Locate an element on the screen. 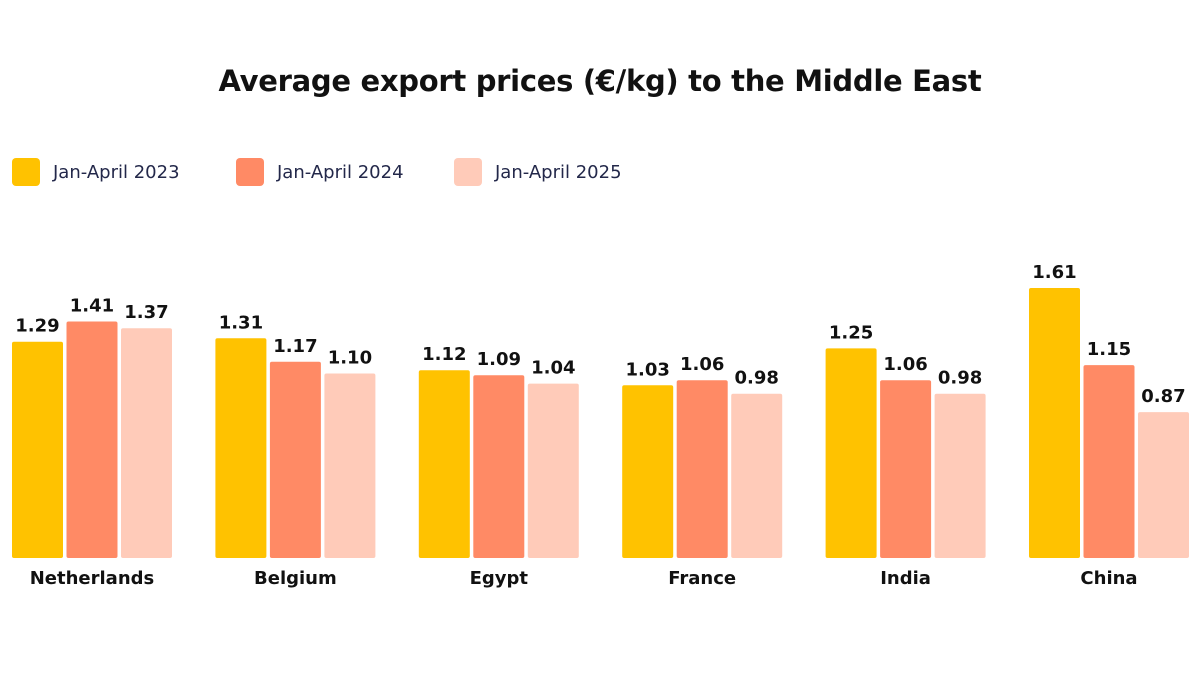 This screenshot has height=675, width=1200. data-label-belgium-2025: 1.10 is located at coordinates (350, 358).